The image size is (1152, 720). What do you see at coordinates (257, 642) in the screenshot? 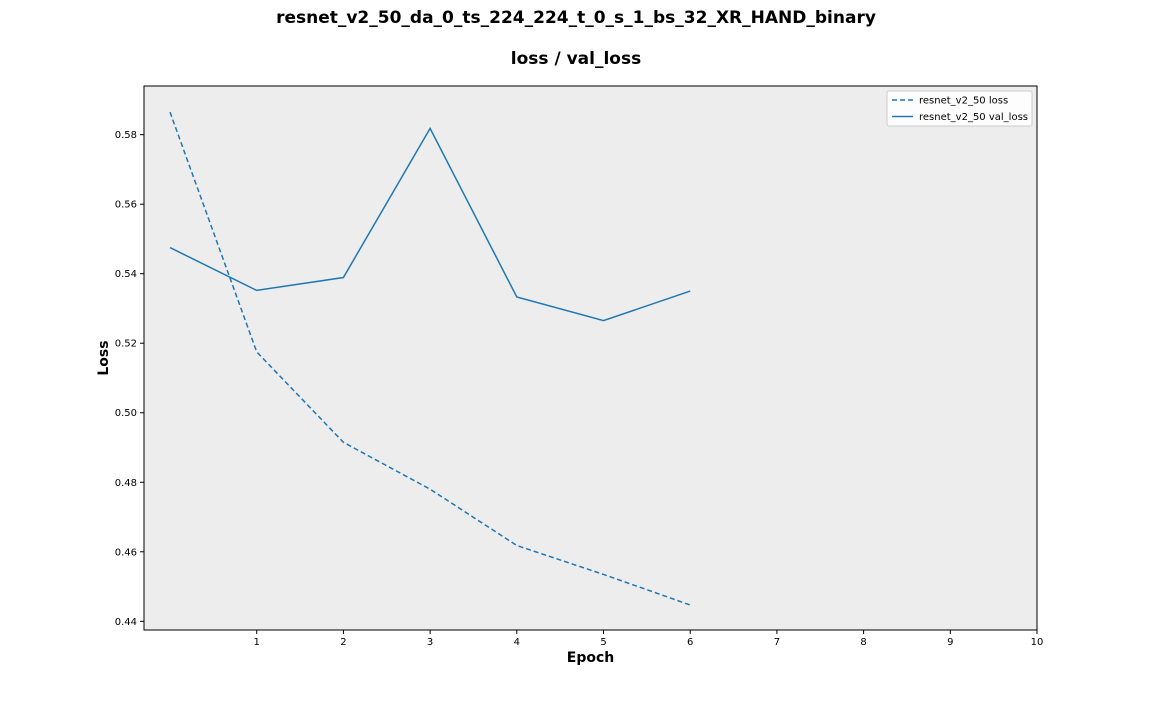
I see `x-tick-label: 1` at bounding box center [257, 642].